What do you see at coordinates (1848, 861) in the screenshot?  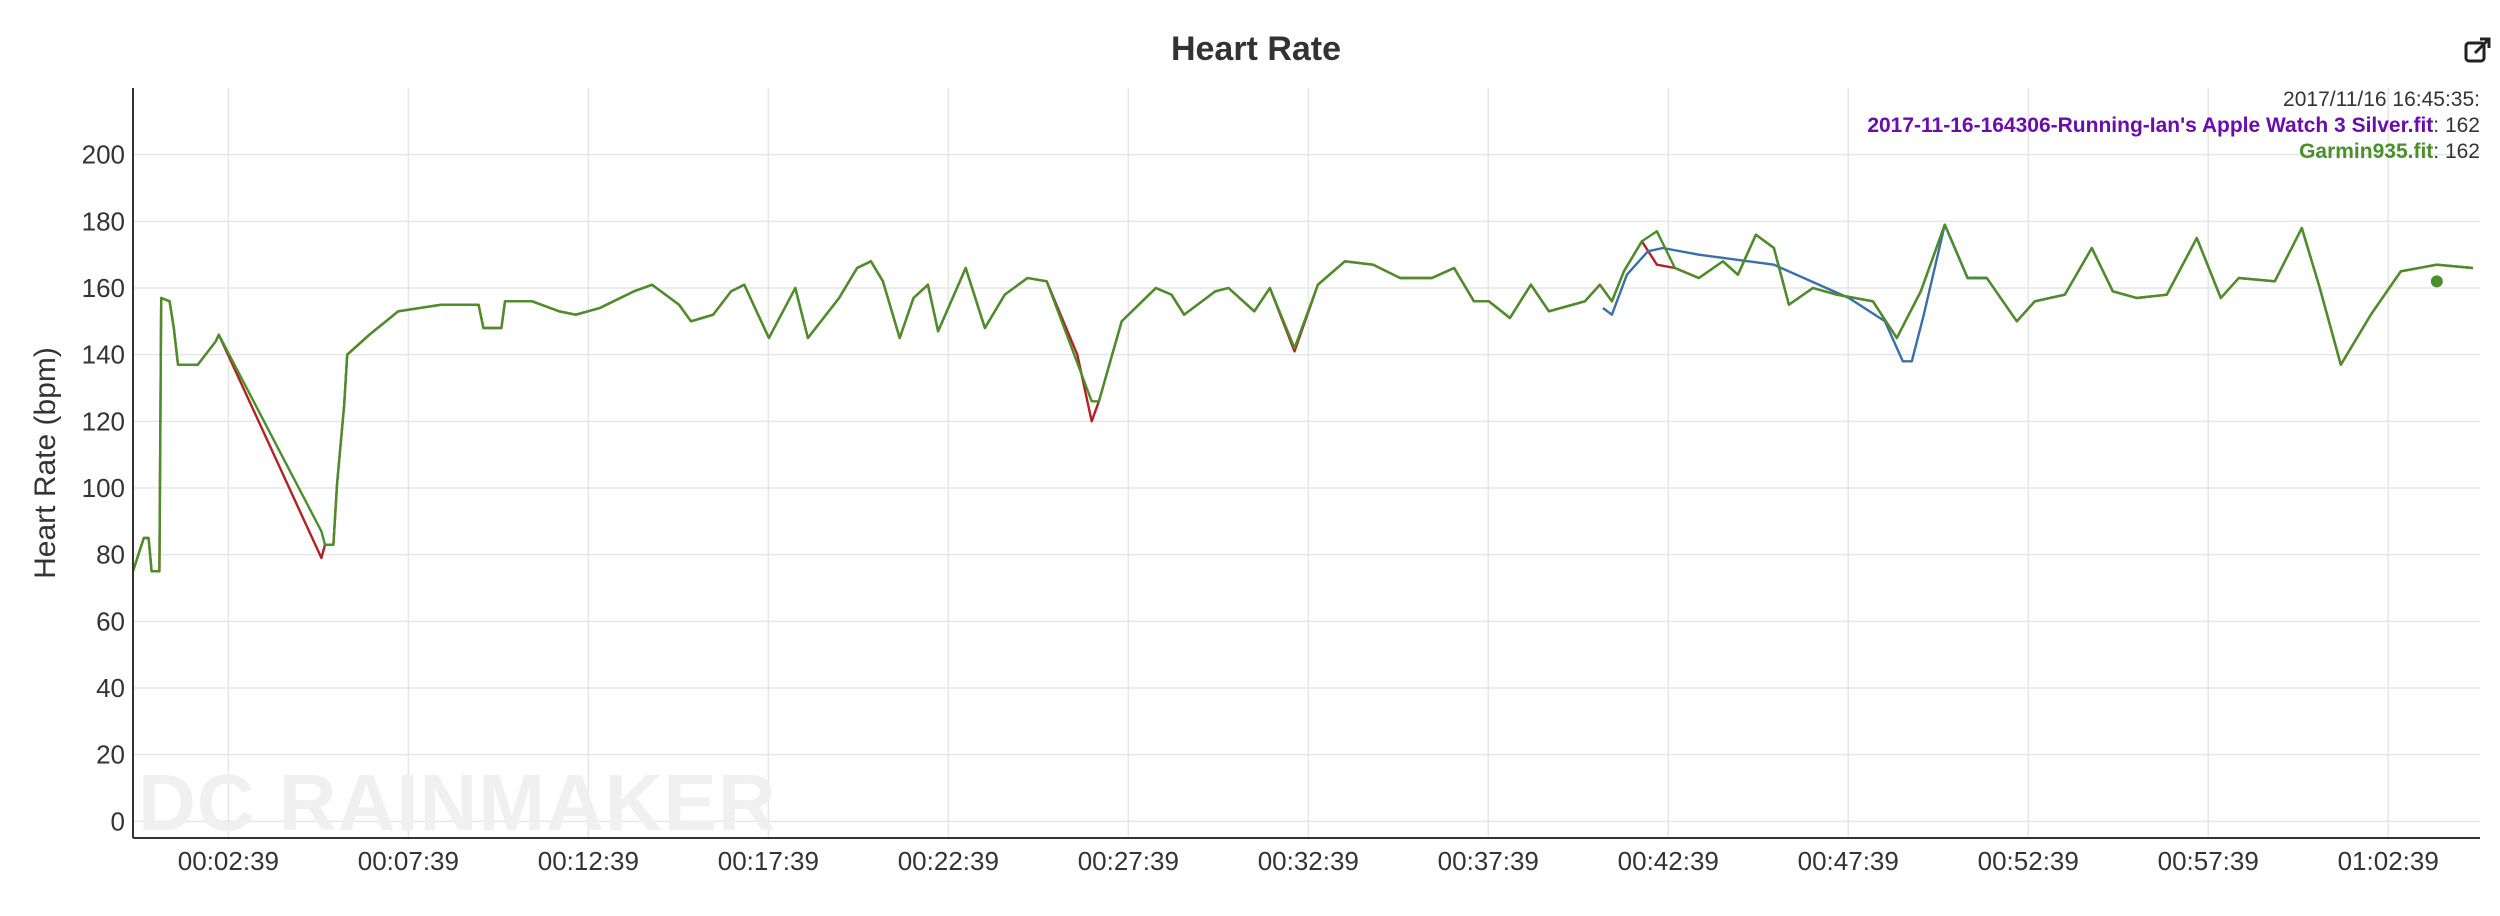 I see `x-tick-label: 00:47:39` at bounding box center [1848, 861].